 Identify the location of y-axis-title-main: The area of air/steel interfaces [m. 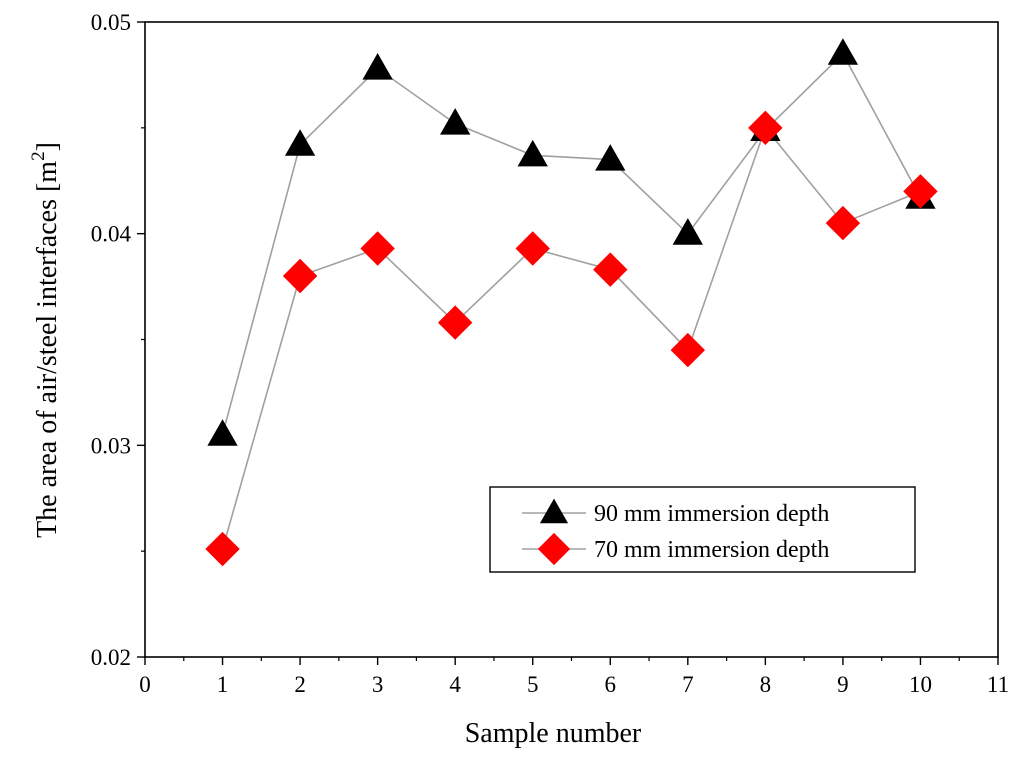
(47, 349).